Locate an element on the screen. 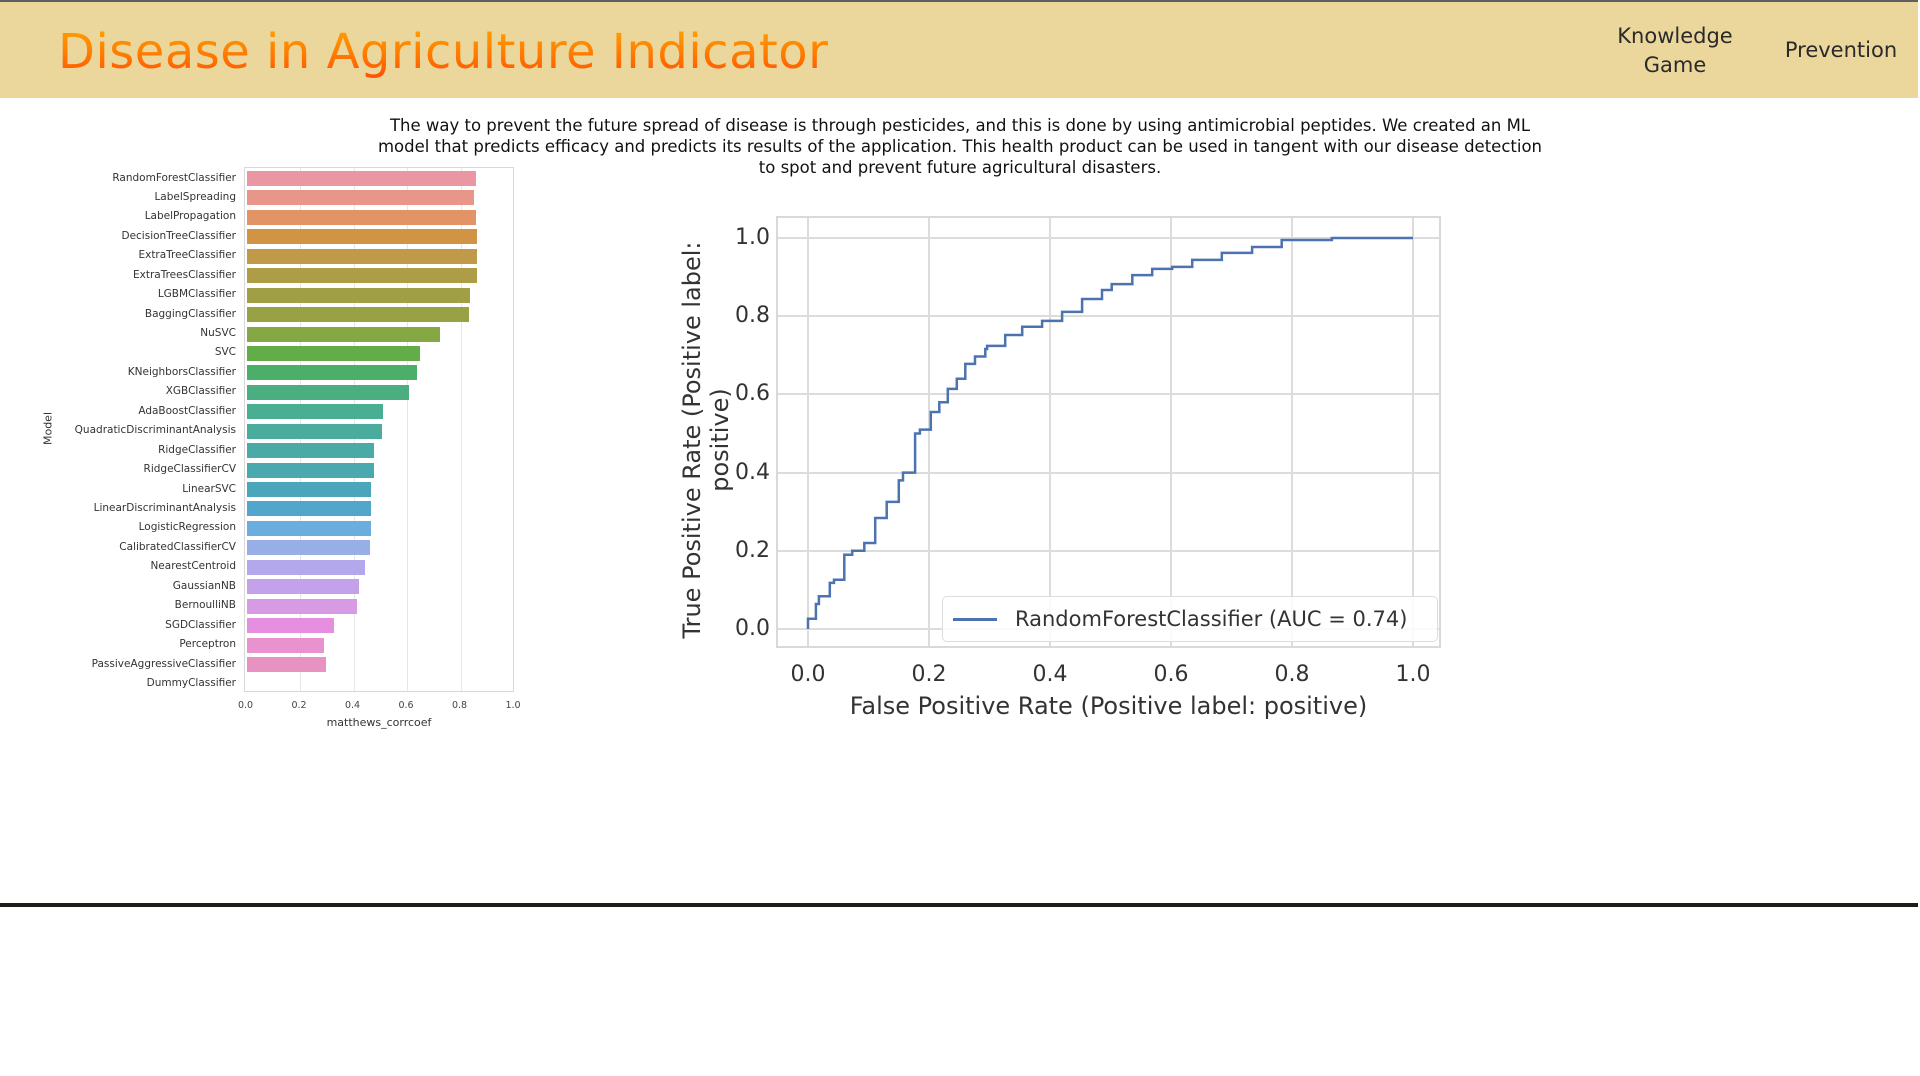 The width and height of the screenshot is (1920, 1076). bar-extratreesclassifier is located at coordinates (361, 276).